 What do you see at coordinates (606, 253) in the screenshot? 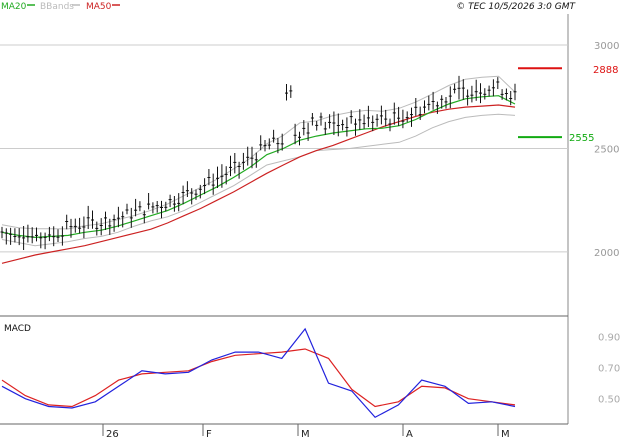
I see `price-tick-label: 2000` at bounding box center [606, 253].